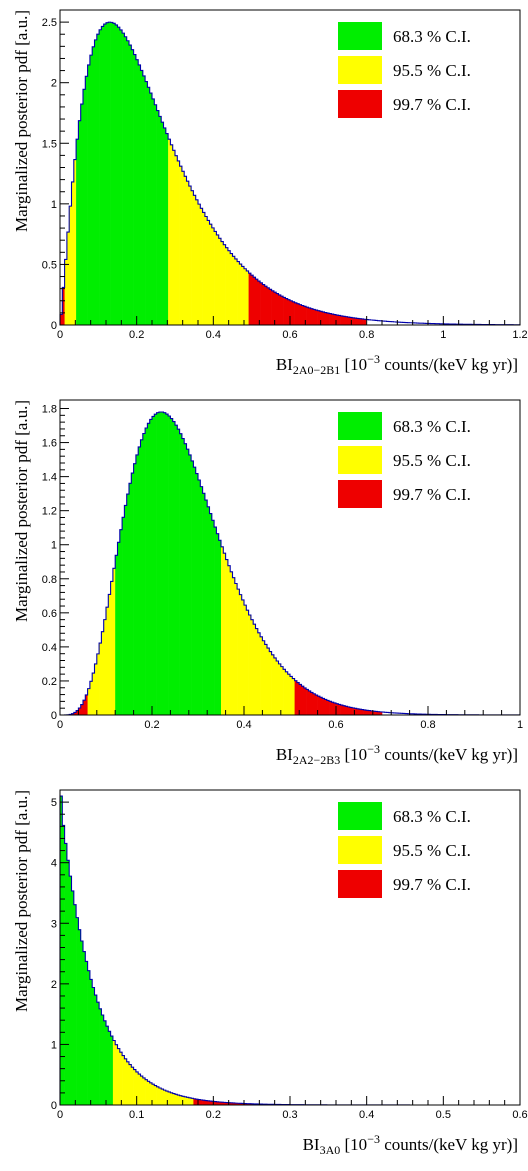 The height and width of the screenshot is (1171, 528). Describe the element at coordinates (21, 901) in the screenshot. I see `y-axis-title: Marginalized posterior pdf [a.u.]` at that location.